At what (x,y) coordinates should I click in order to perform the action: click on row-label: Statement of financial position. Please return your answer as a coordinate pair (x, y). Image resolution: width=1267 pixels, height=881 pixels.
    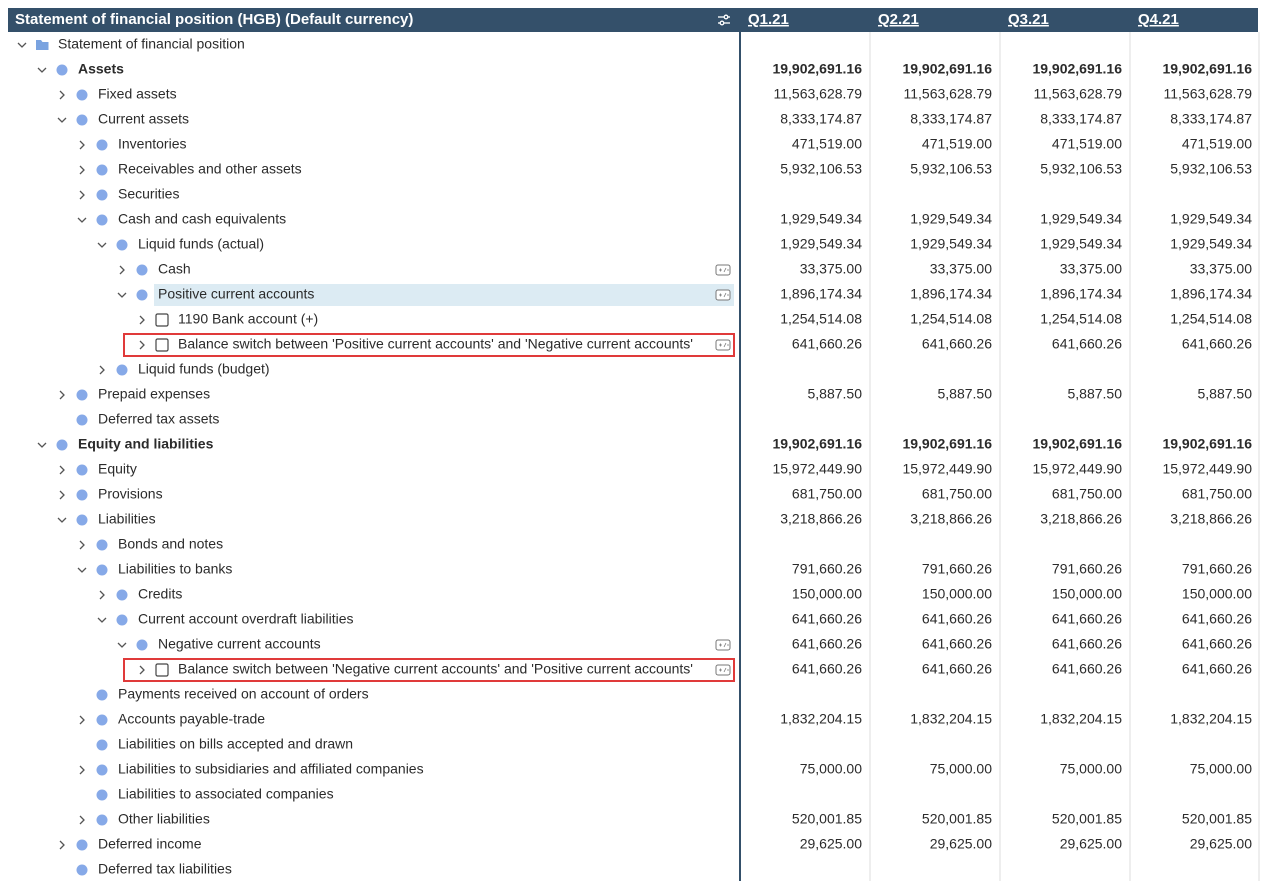
    Looking at the image, I should click on (151, 44).